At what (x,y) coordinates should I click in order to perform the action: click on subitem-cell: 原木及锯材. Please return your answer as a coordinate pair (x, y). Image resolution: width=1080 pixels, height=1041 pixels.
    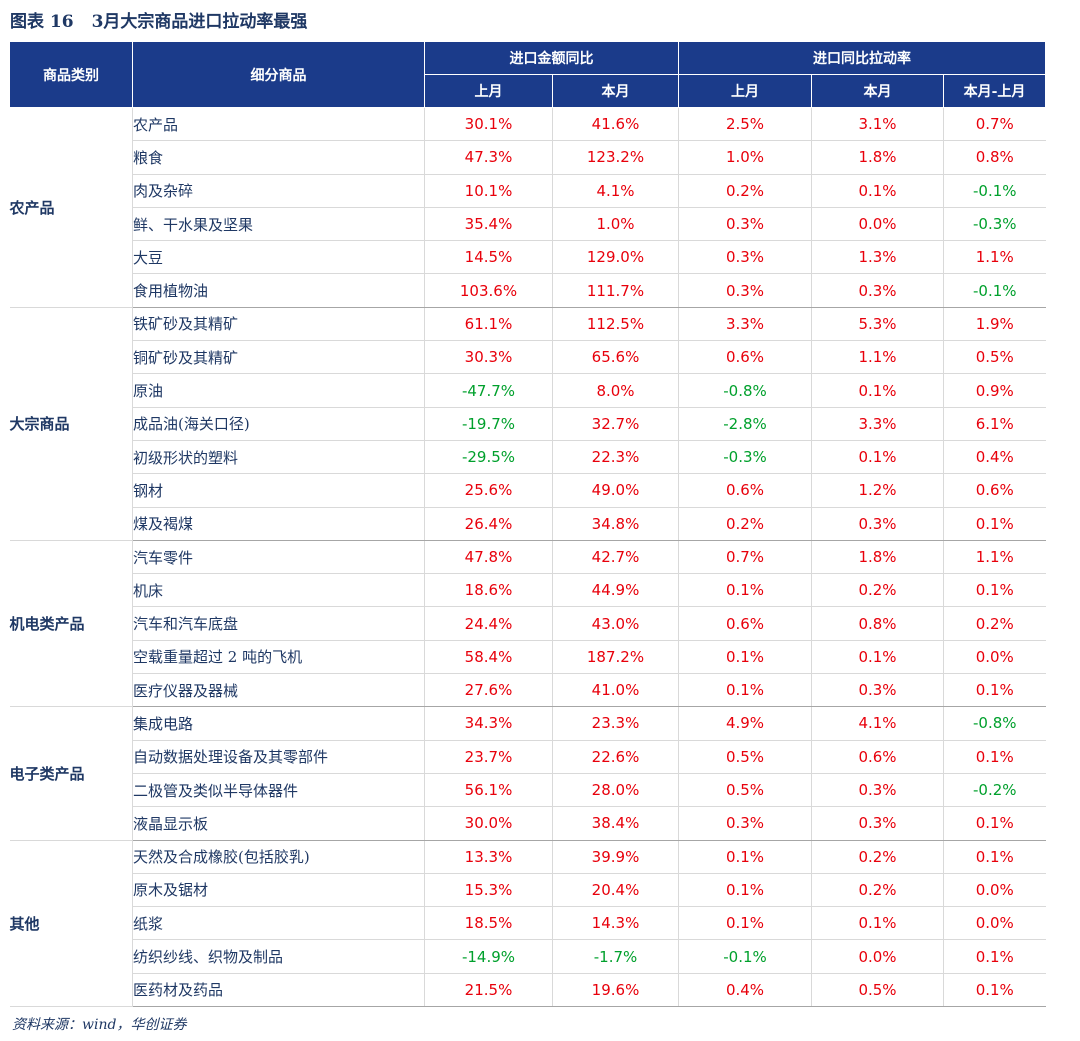
    Looking at the image, I should click on (278, 890).